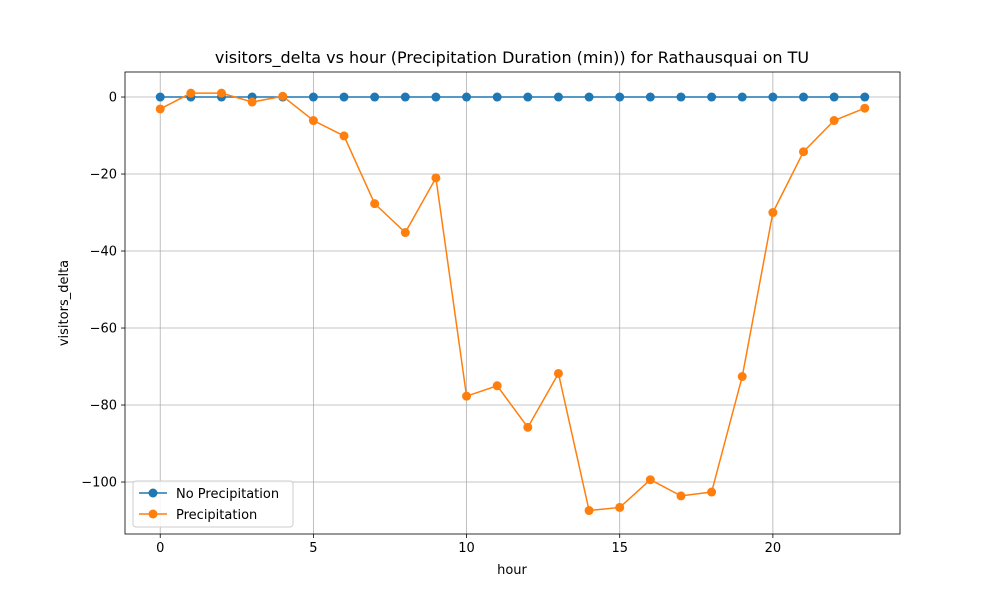  I want to click on legend-box, so click(213, 504).